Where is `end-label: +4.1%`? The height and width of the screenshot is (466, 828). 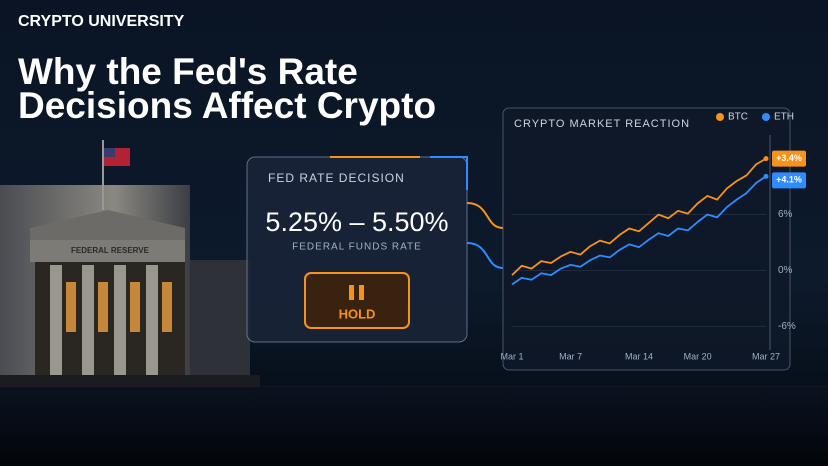
end-label: +4.1% is located at coordinates (789, 180).